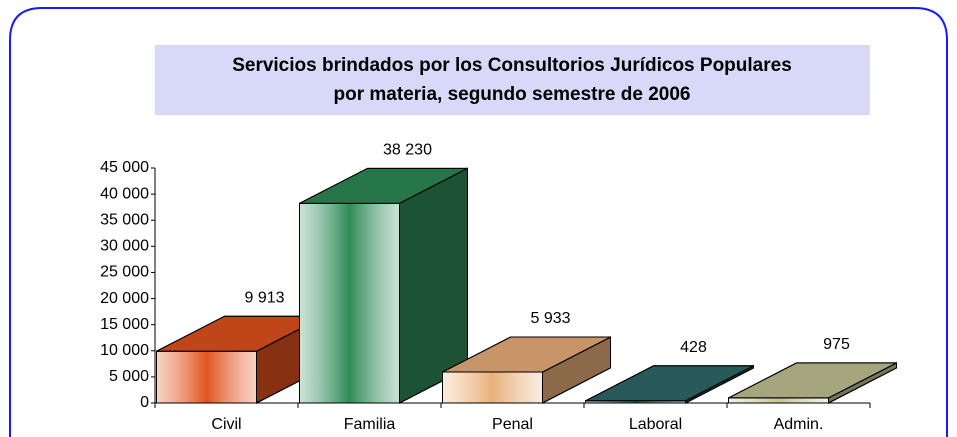  I want to click on value-label: 9 913, so click(264, 297).